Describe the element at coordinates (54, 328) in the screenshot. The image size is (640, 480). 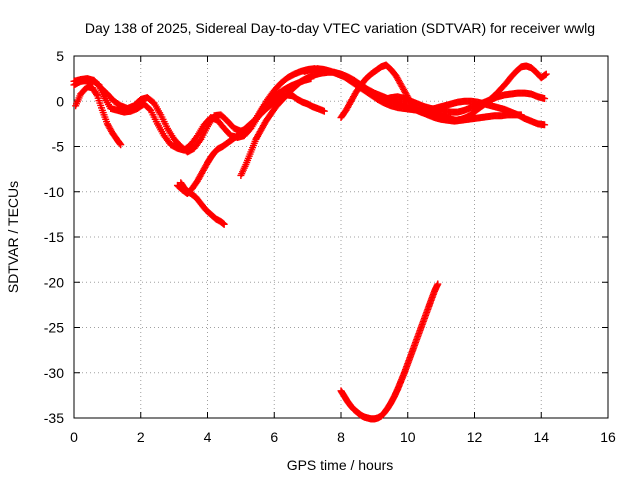
I see `y-tick-label: -25` at that location.